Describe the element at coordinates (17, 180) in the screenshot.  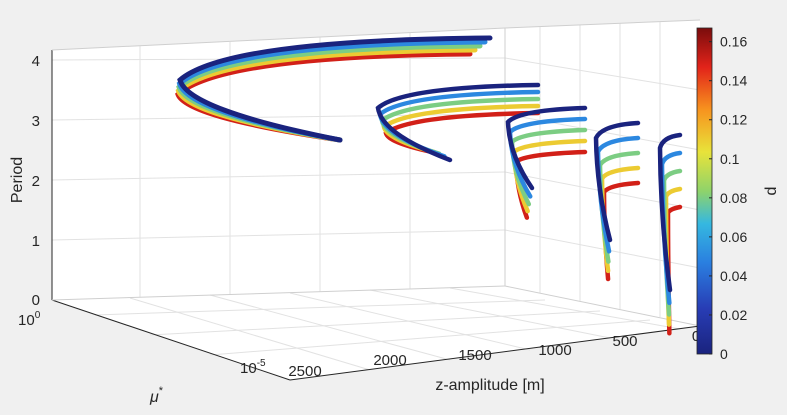
I see `z-axis-label: Period` at that location.